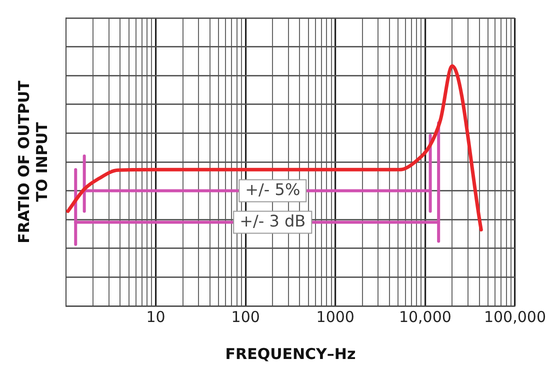  What do you see at coordinates (245, 317) in the screenshot?
I see `x-tick-label: 100` at bounding box center [245, 317].